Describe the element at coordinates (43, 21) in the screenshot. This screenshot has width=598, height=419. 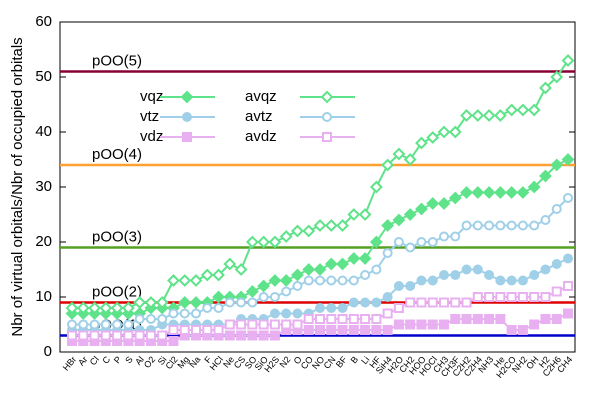
I see `y-tick-label: 60` at that location.